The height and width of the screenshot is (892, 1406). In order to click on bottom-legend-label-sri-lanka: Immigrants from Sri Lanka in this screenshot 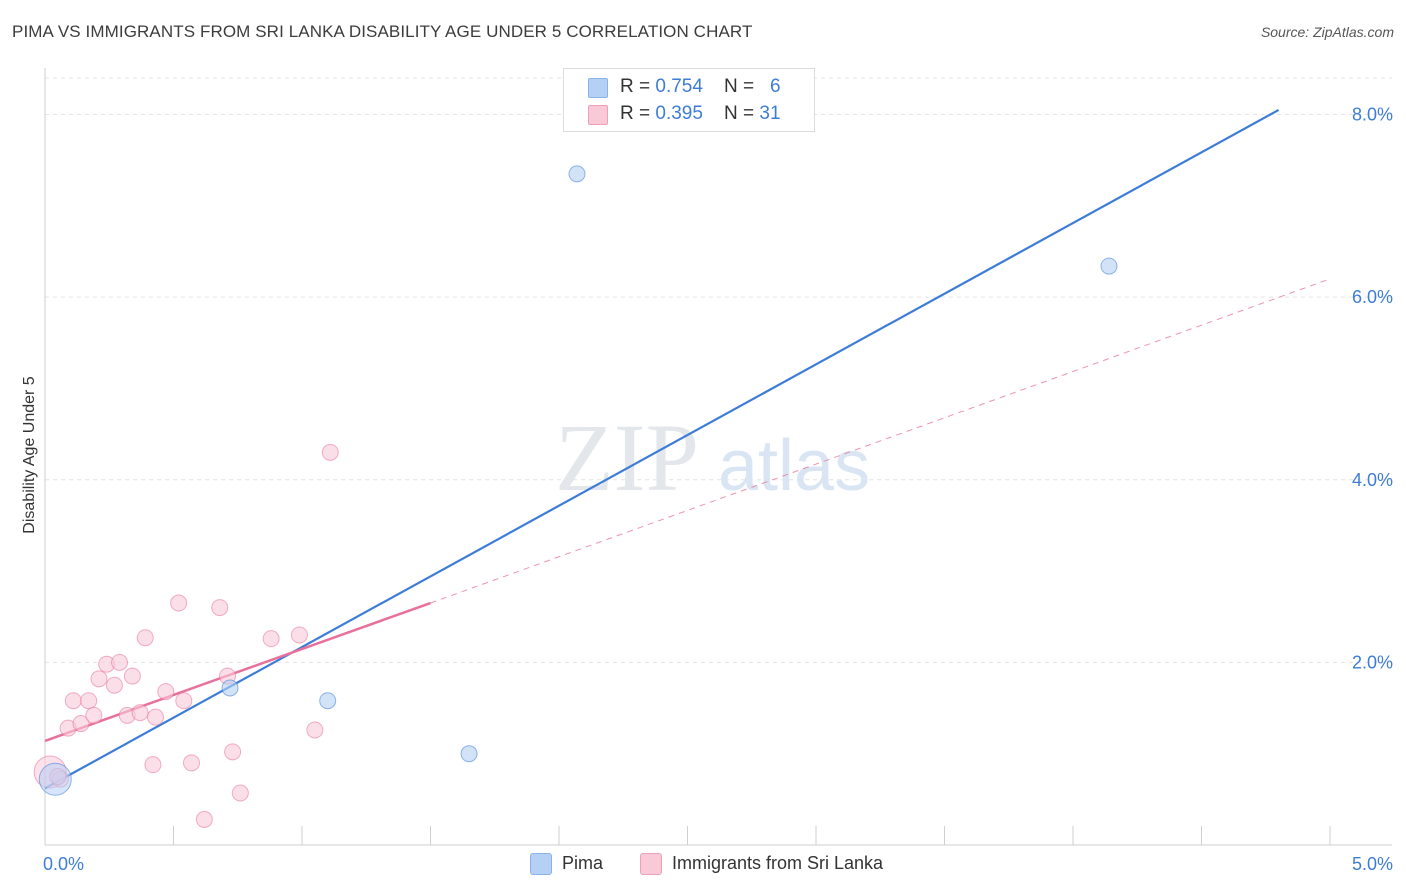, I will do `click(778, 863)`.